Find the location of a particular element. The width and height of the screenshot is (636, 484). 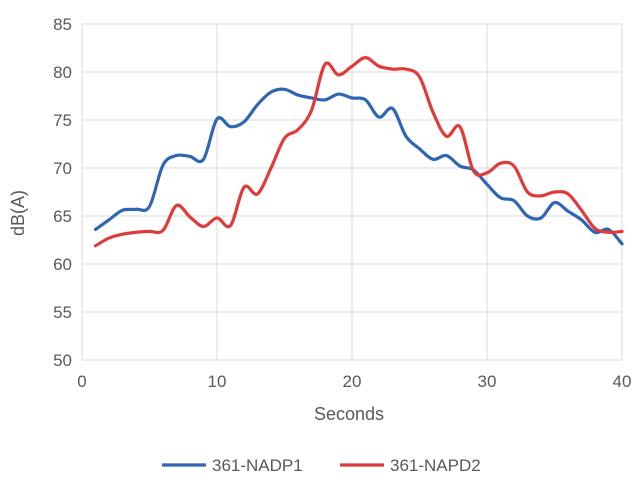

x-tick-label: 30 is located at coordinates (487, 381).